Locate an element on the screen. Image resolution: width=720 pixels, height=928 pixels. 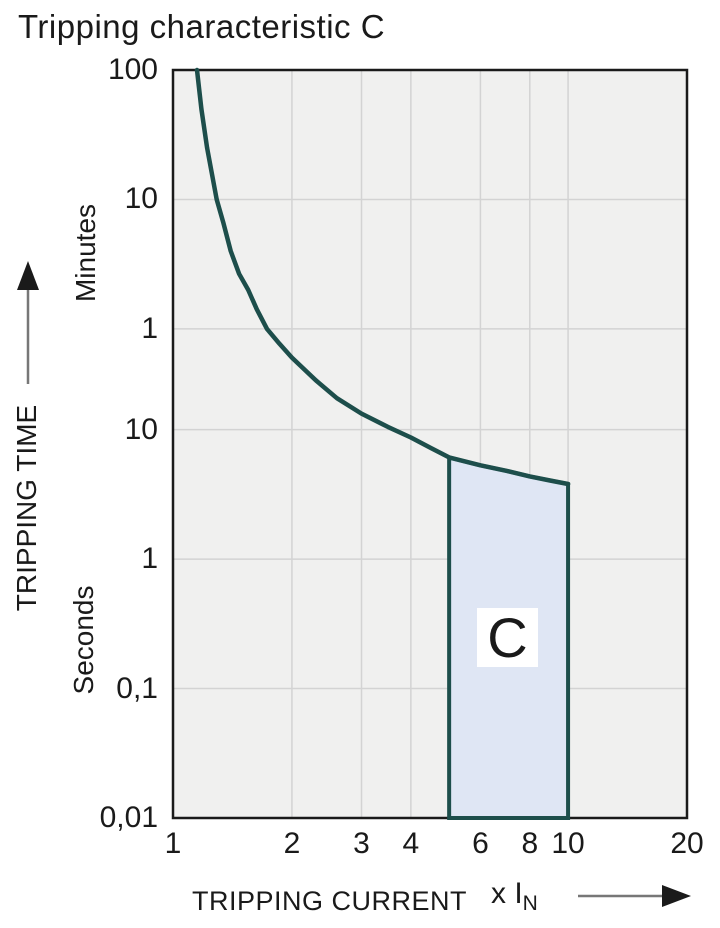
x-axis-multiplier: x IN is located at coordinates (514, 896).